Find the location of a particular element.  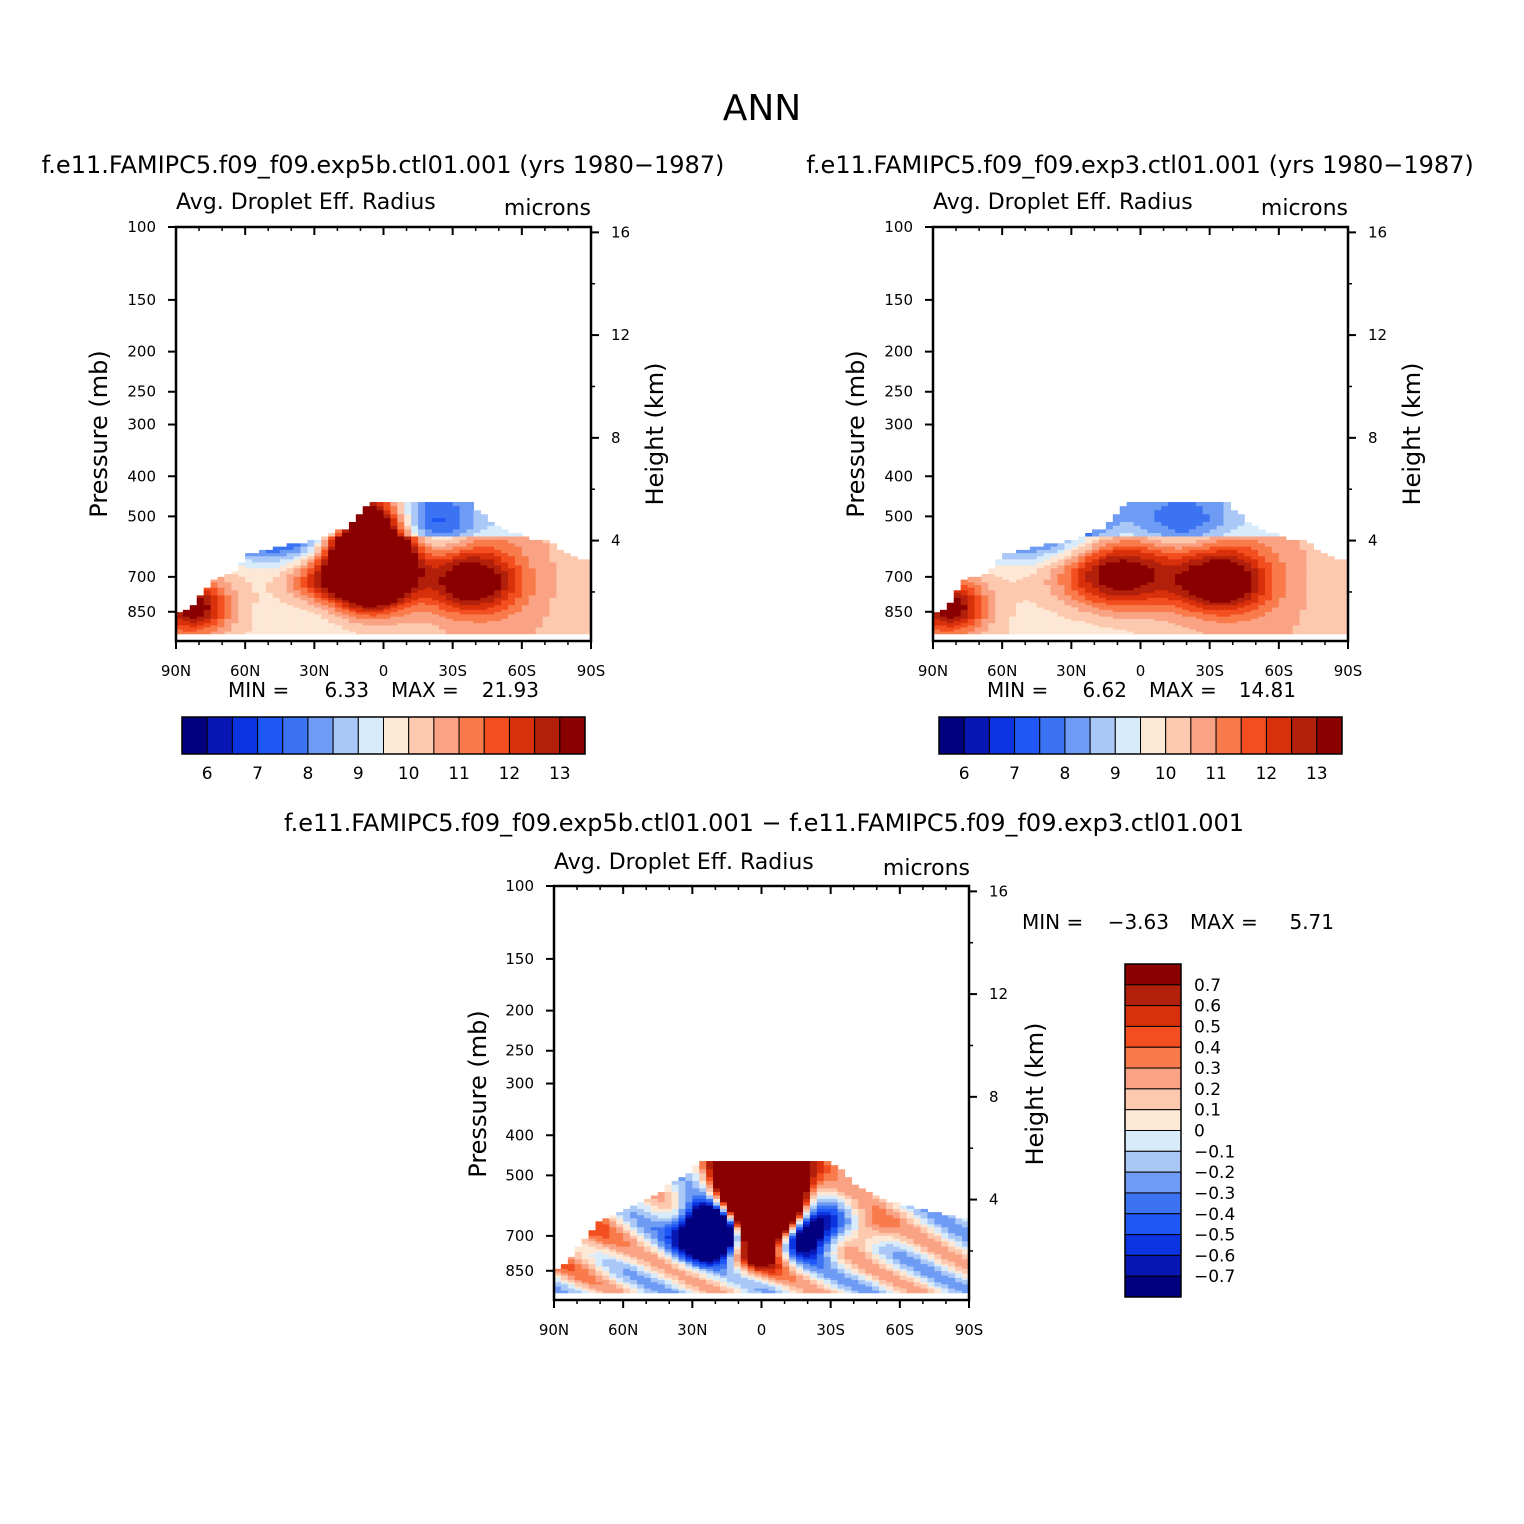

x-tick-label: 90N is located at coordinates (933, 671).